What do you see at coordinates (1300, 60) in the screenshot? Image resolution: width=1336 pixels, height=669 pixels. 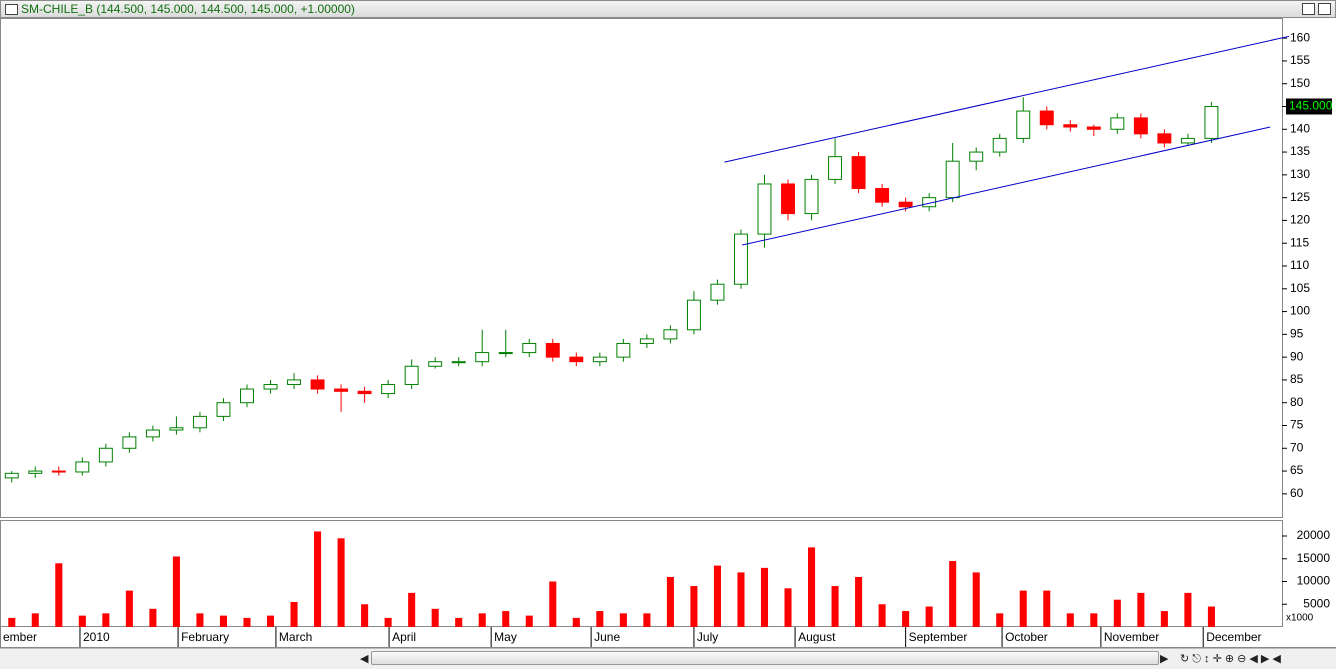 I see `y-tick-label: 155` at bounding box center [1300, 60].